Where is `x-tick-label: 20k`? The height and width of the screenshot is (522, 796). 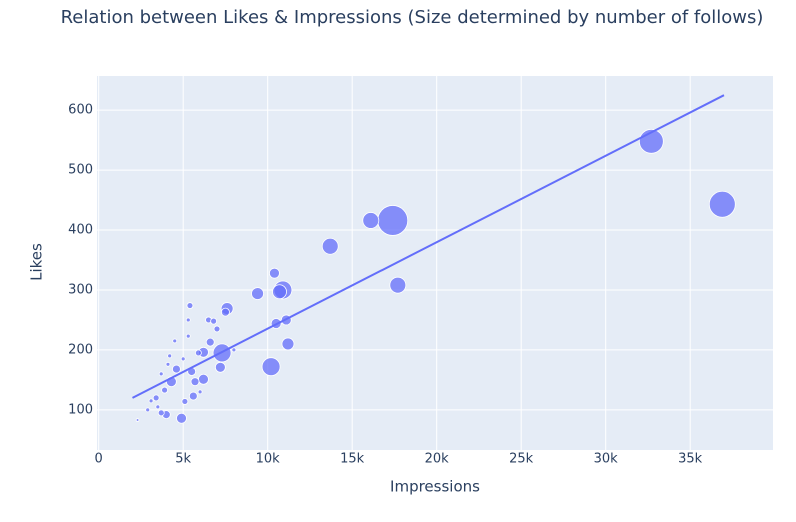
x-tick-label: 20k is located at coordinates (437, 459).